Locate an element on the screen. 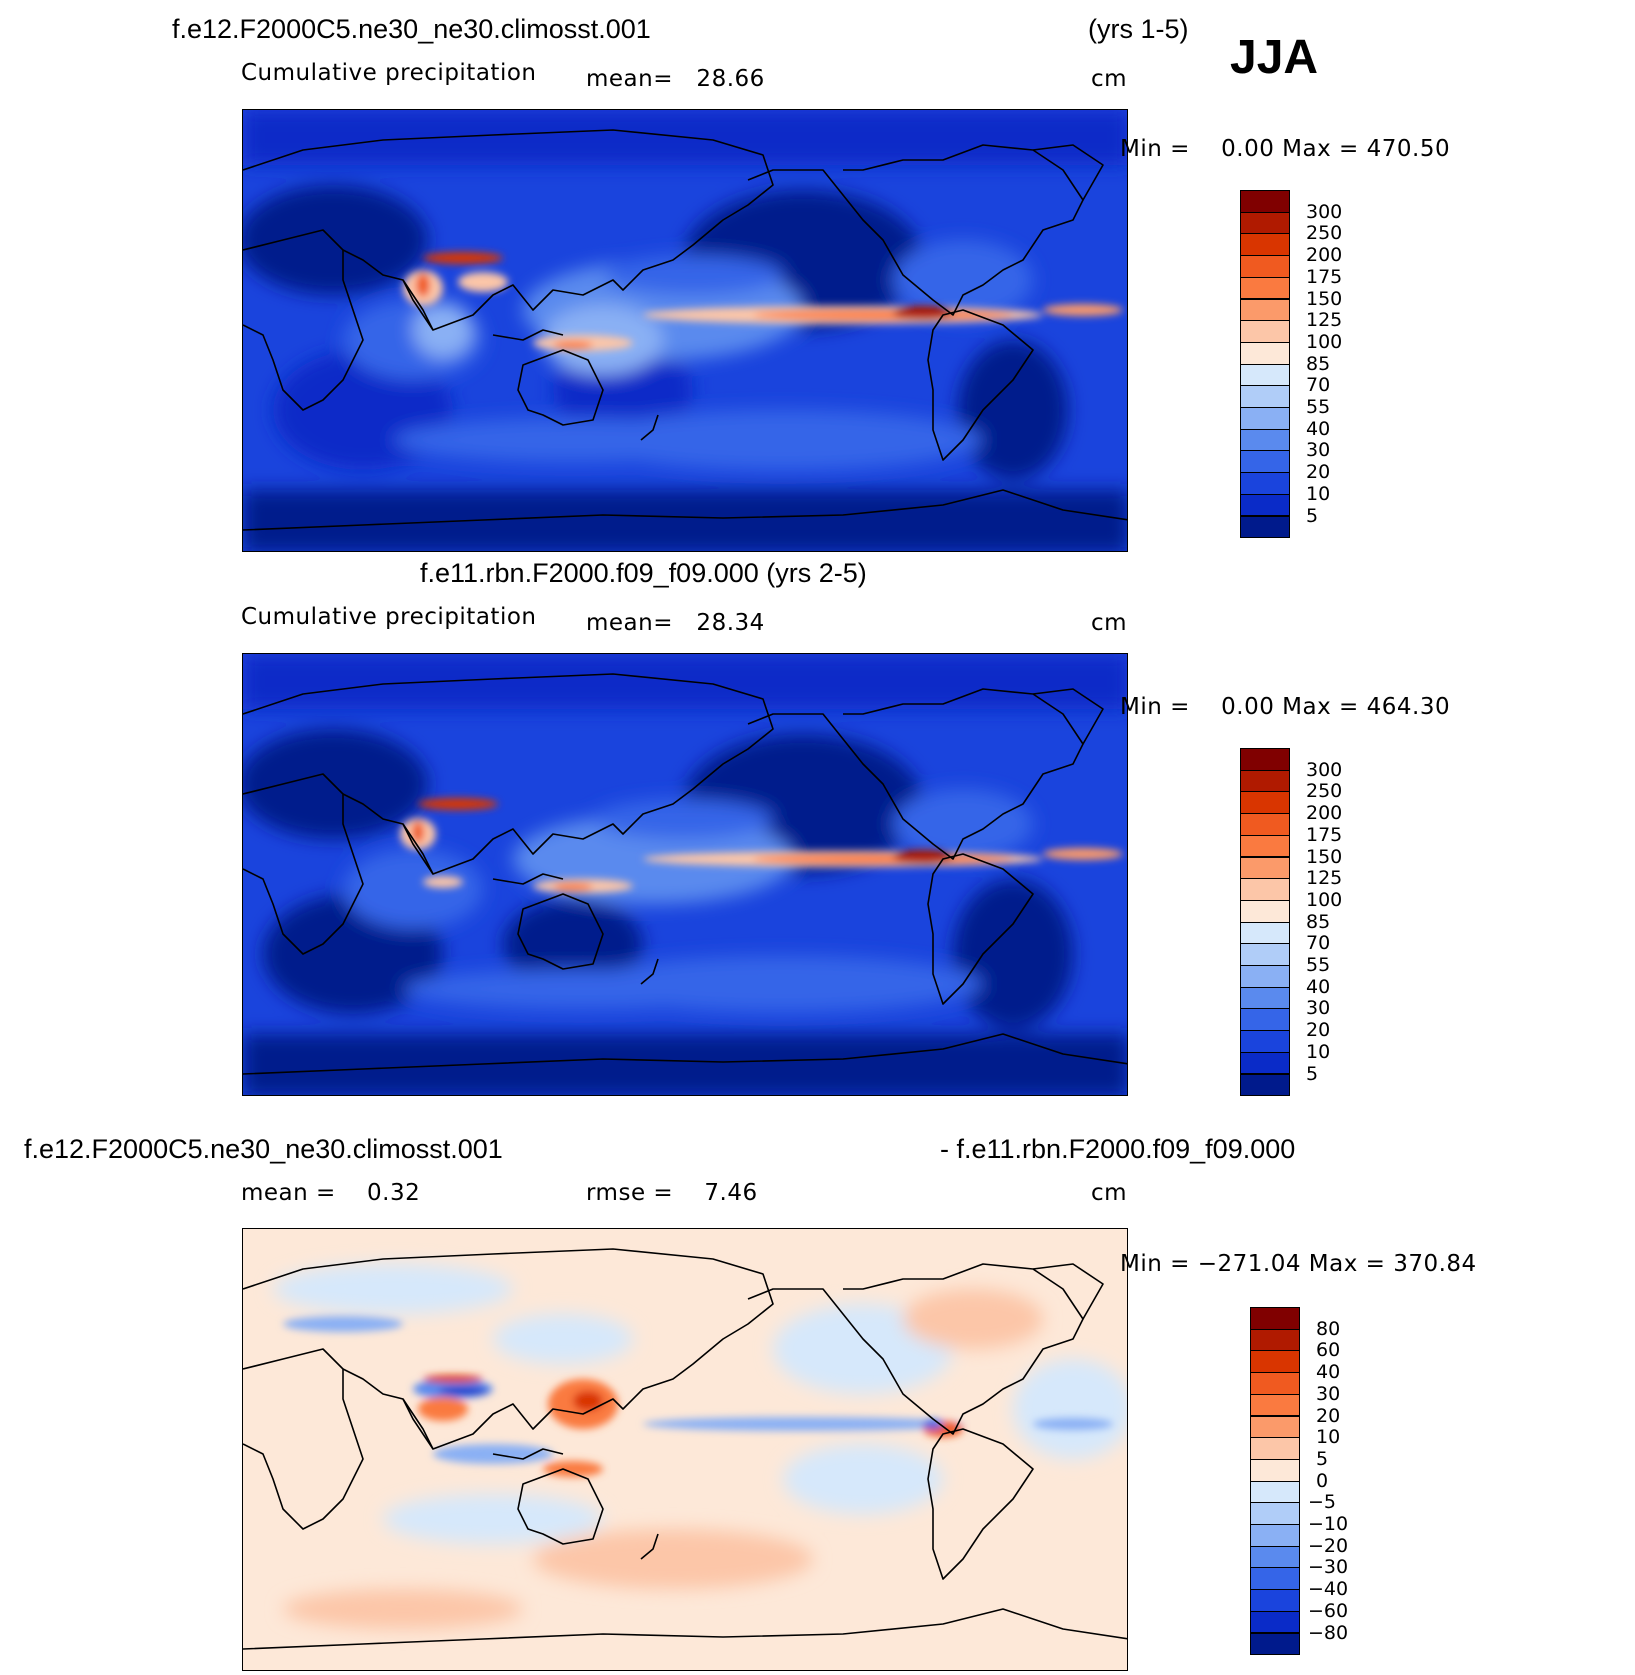  colorbar-label: 250 is located at coordinates (1324, 791).